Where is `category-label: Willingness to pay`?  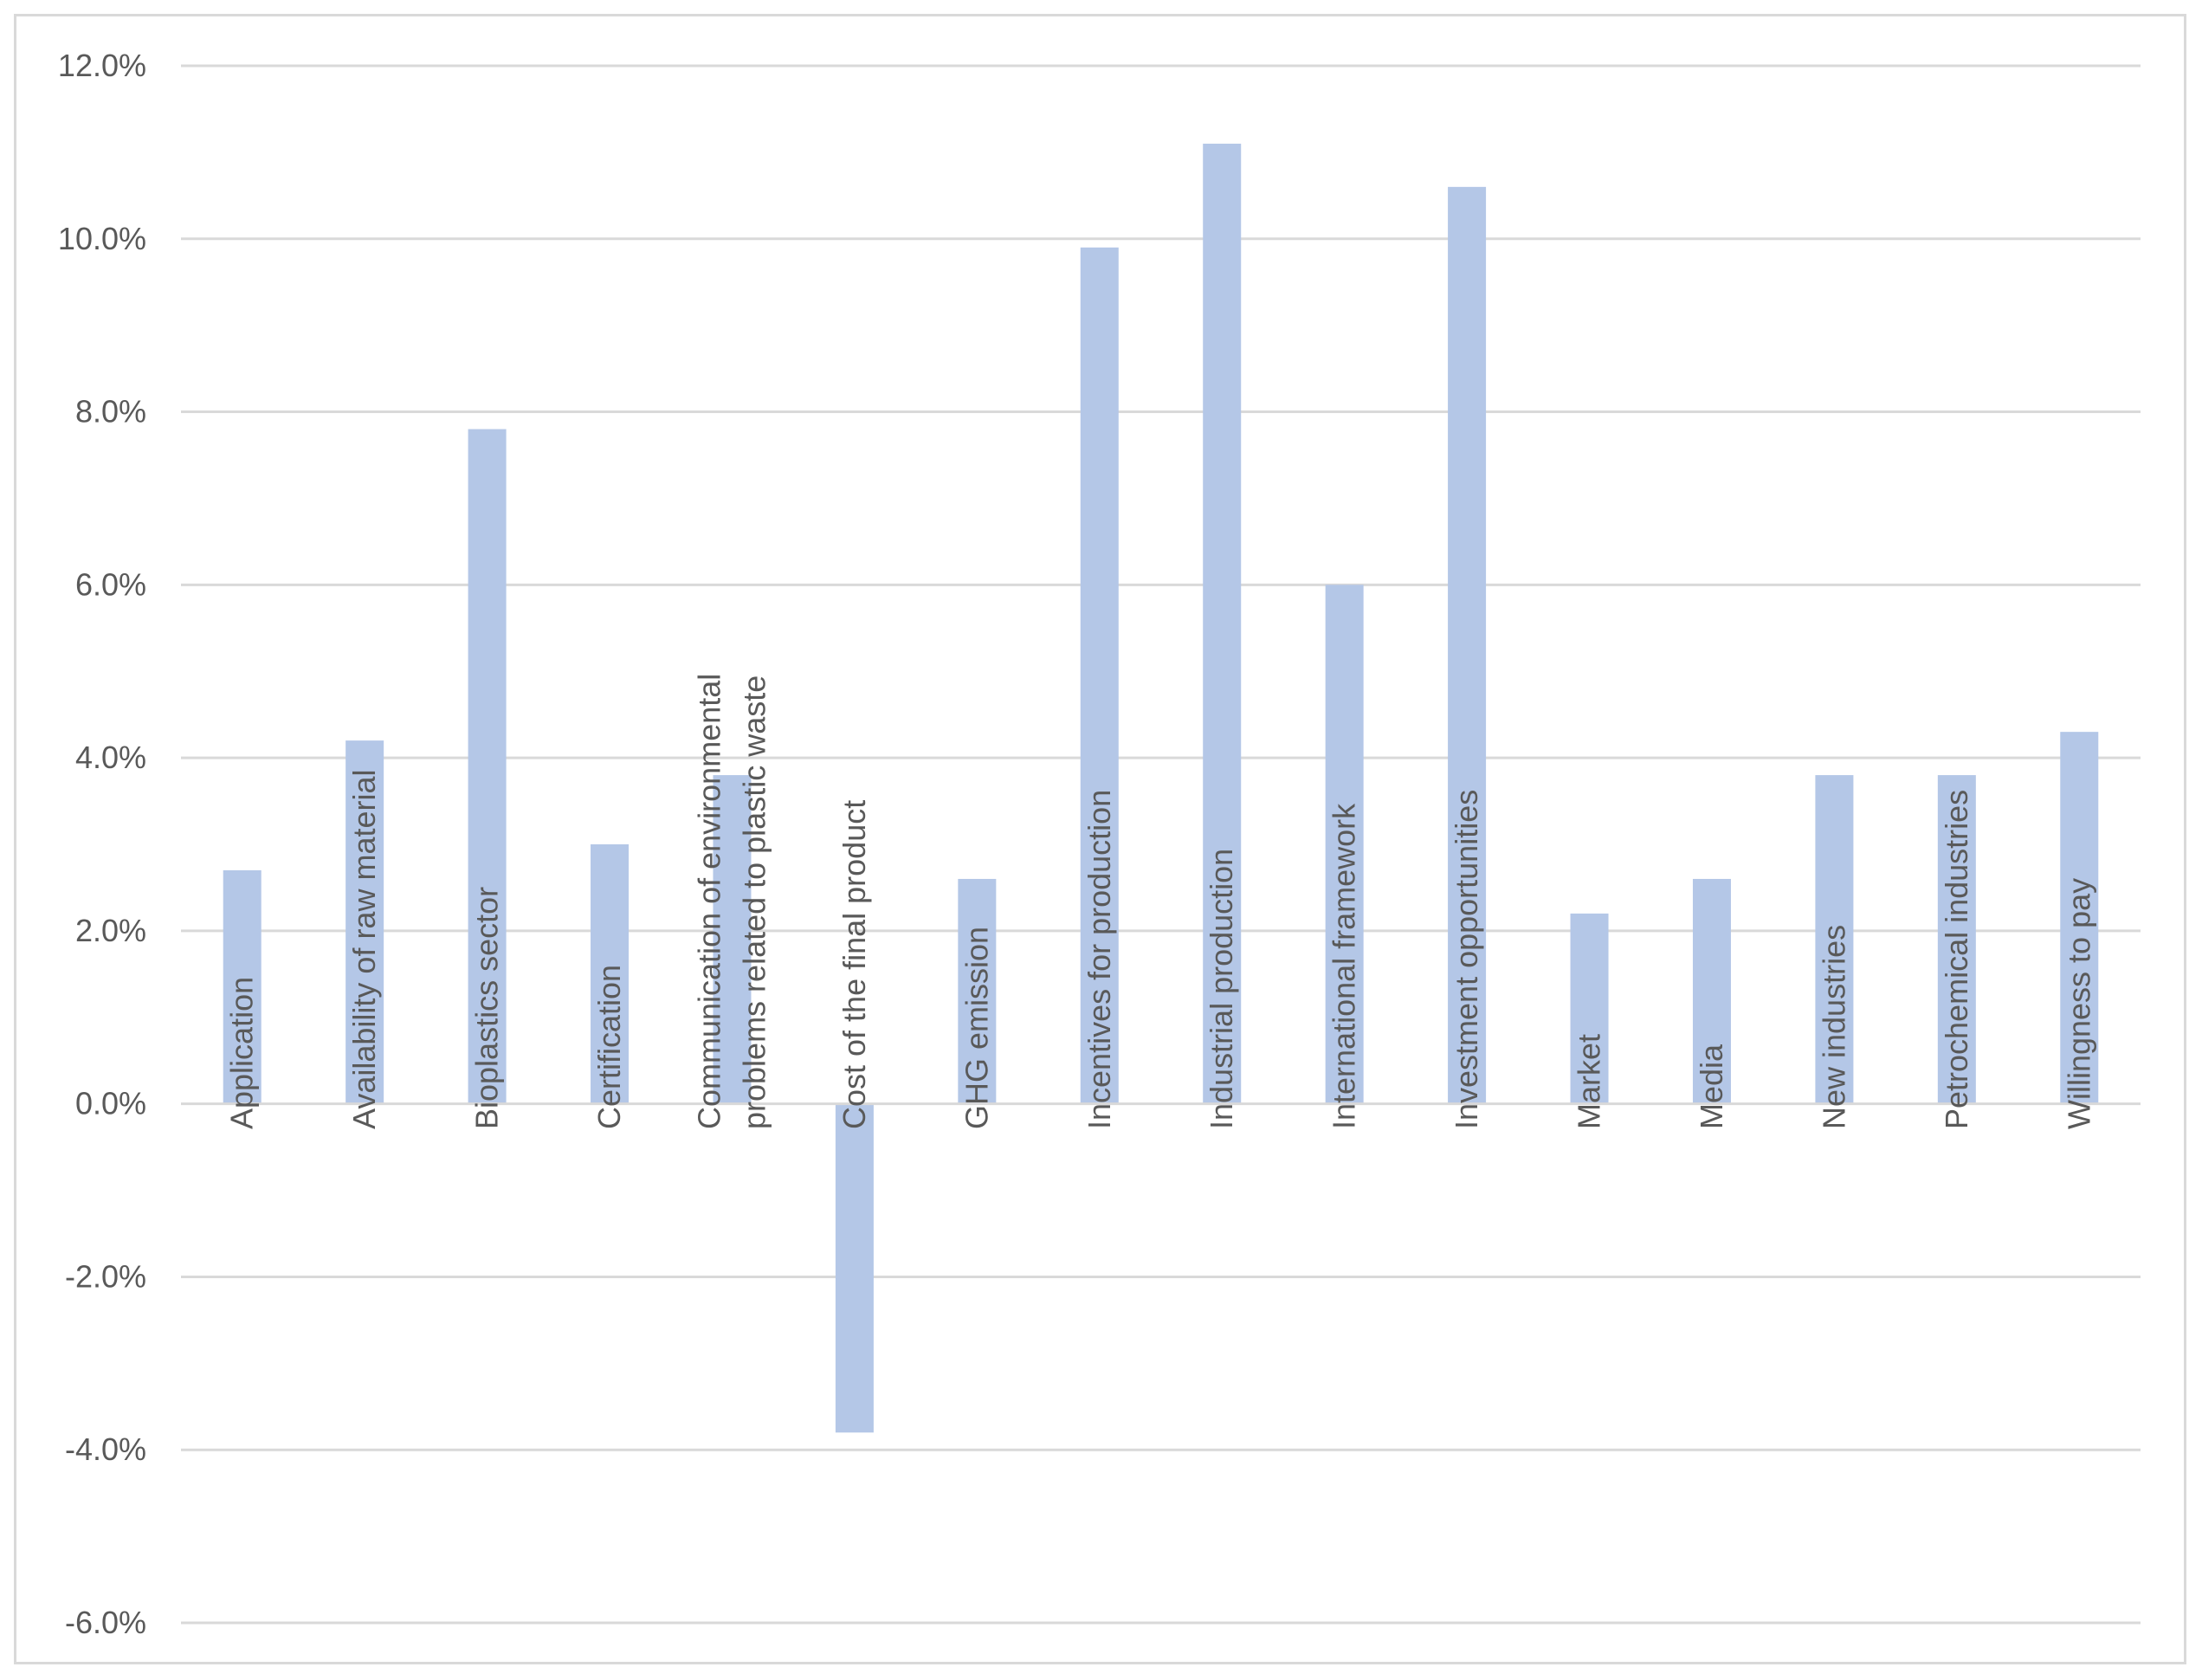
category-label: Willingness to pay is located at coordinates (2078, 1003).